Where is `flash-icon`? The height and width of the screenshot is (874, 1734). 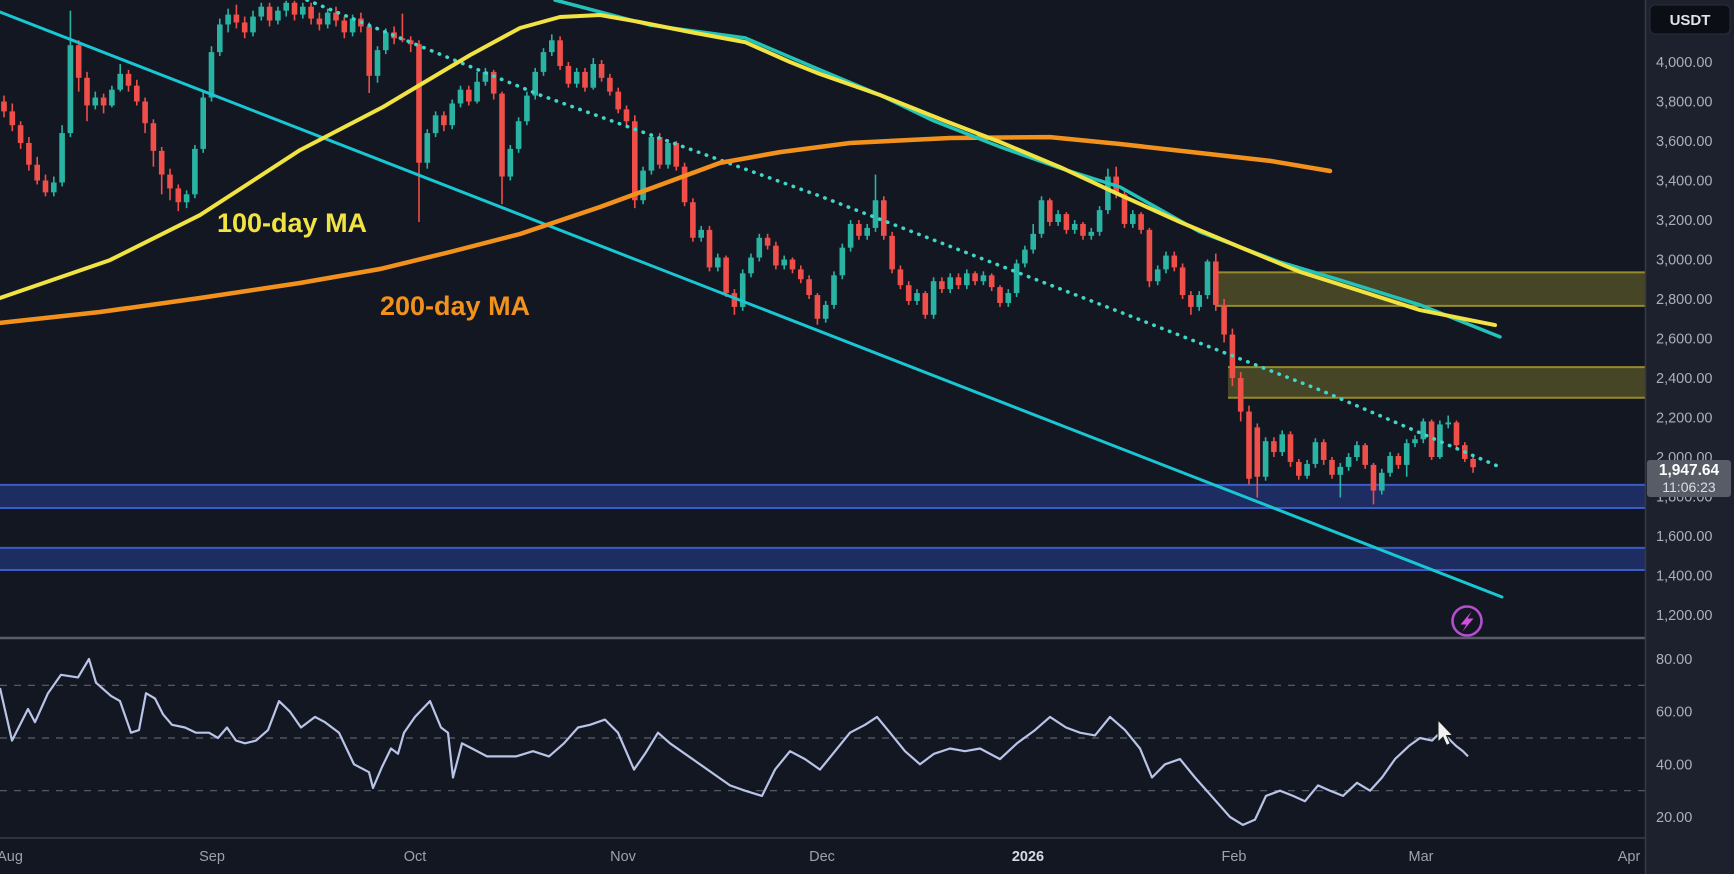 flash-icon is located at coordinates (1467, 621).